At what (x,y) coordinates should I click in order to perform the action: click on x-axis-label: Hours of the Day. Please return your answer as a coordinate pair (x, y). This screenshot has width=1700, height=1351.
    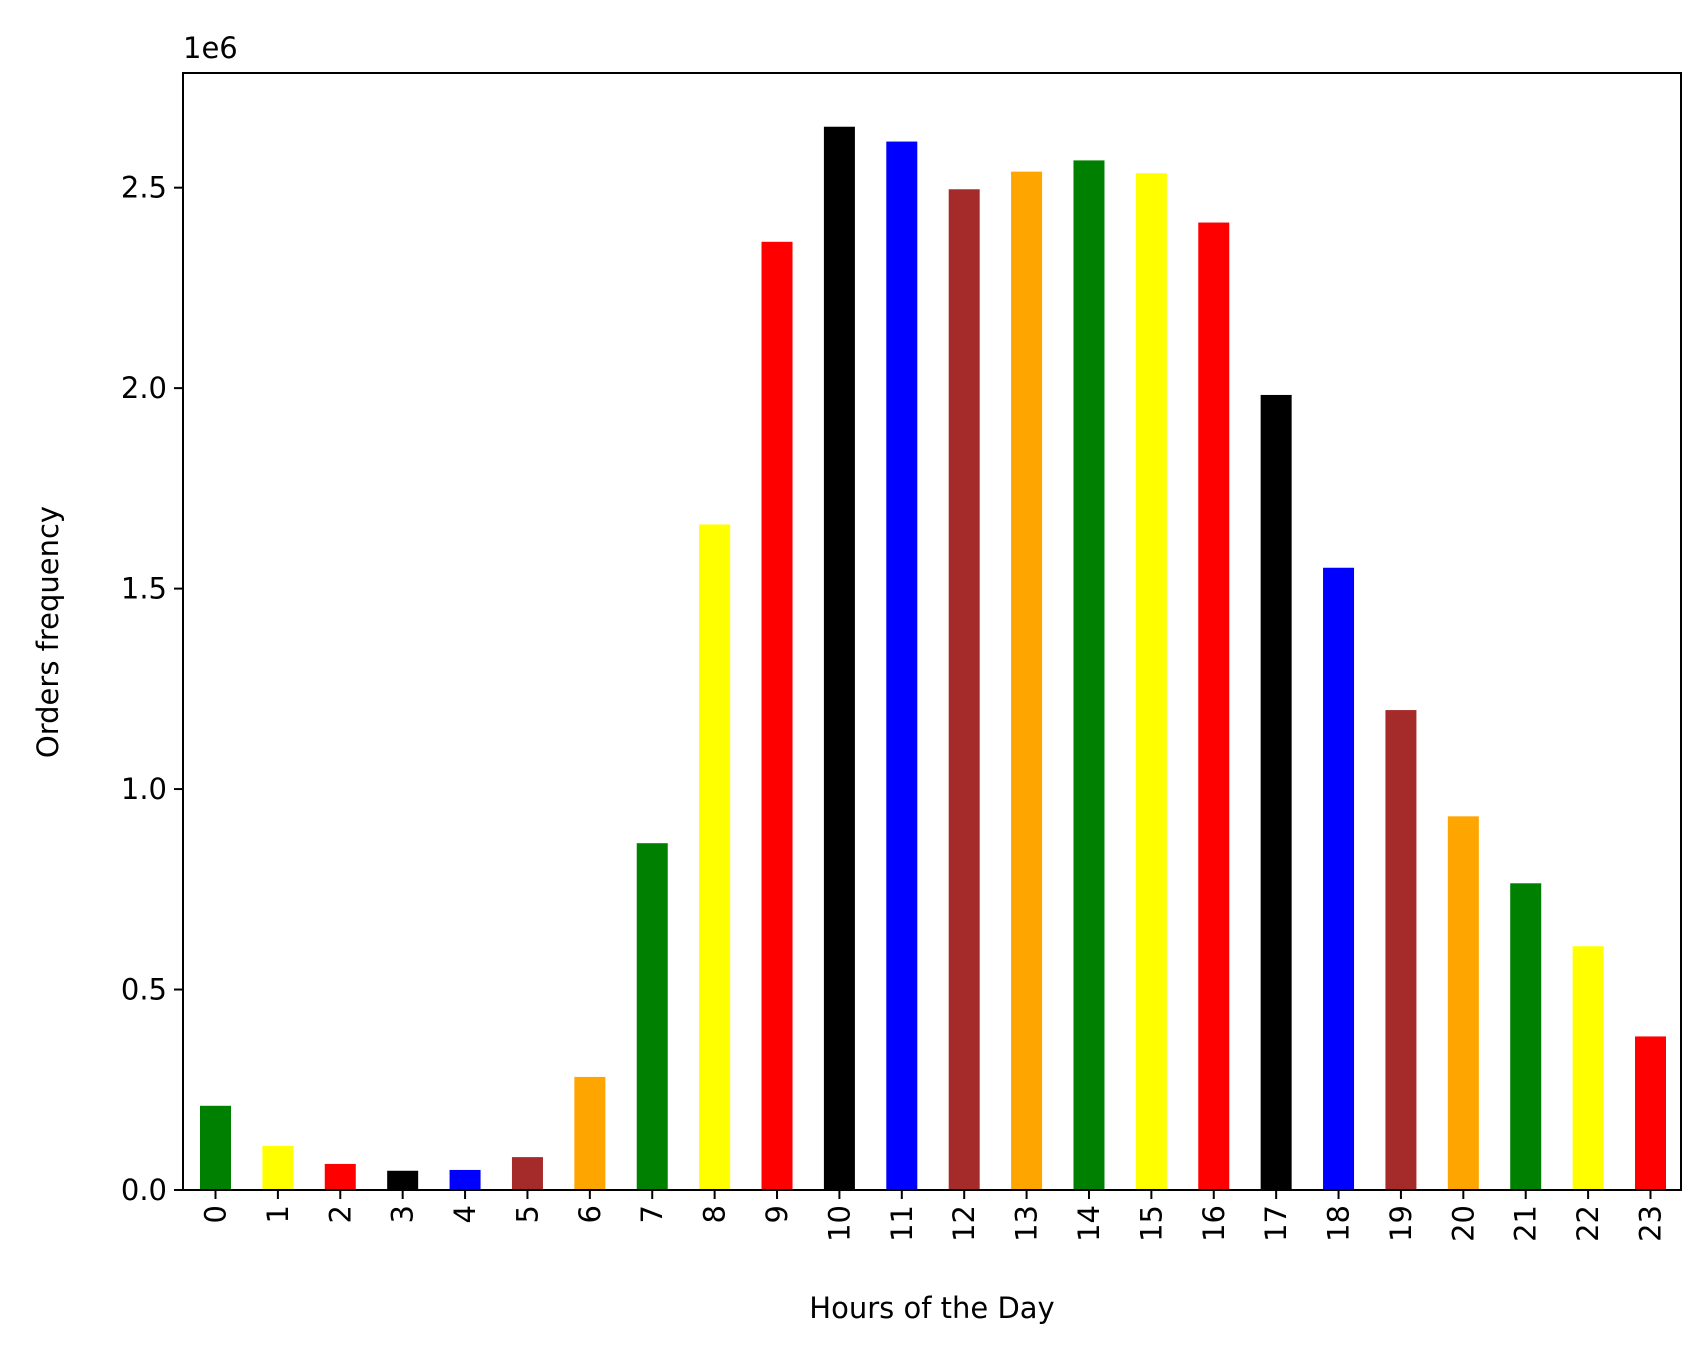
    Looking at the image, I should click on (931, 1308).